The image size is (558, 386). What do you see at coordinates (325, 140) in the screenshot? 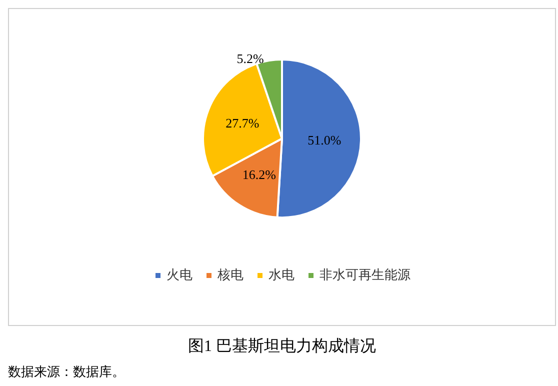
I see `data-label: 51.0%` at bounding box center [325, 140].